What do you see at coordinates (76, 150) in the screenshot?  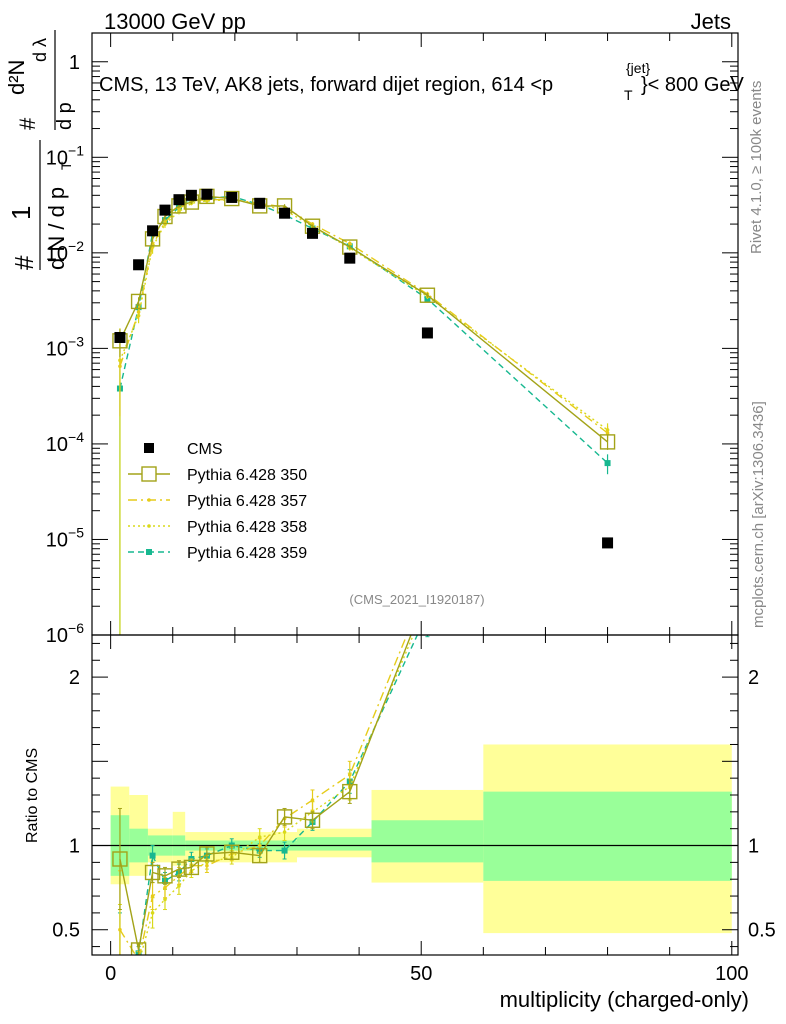 I see `main-ytick-label-exp-5: −1` at bounding box center [76, 150].